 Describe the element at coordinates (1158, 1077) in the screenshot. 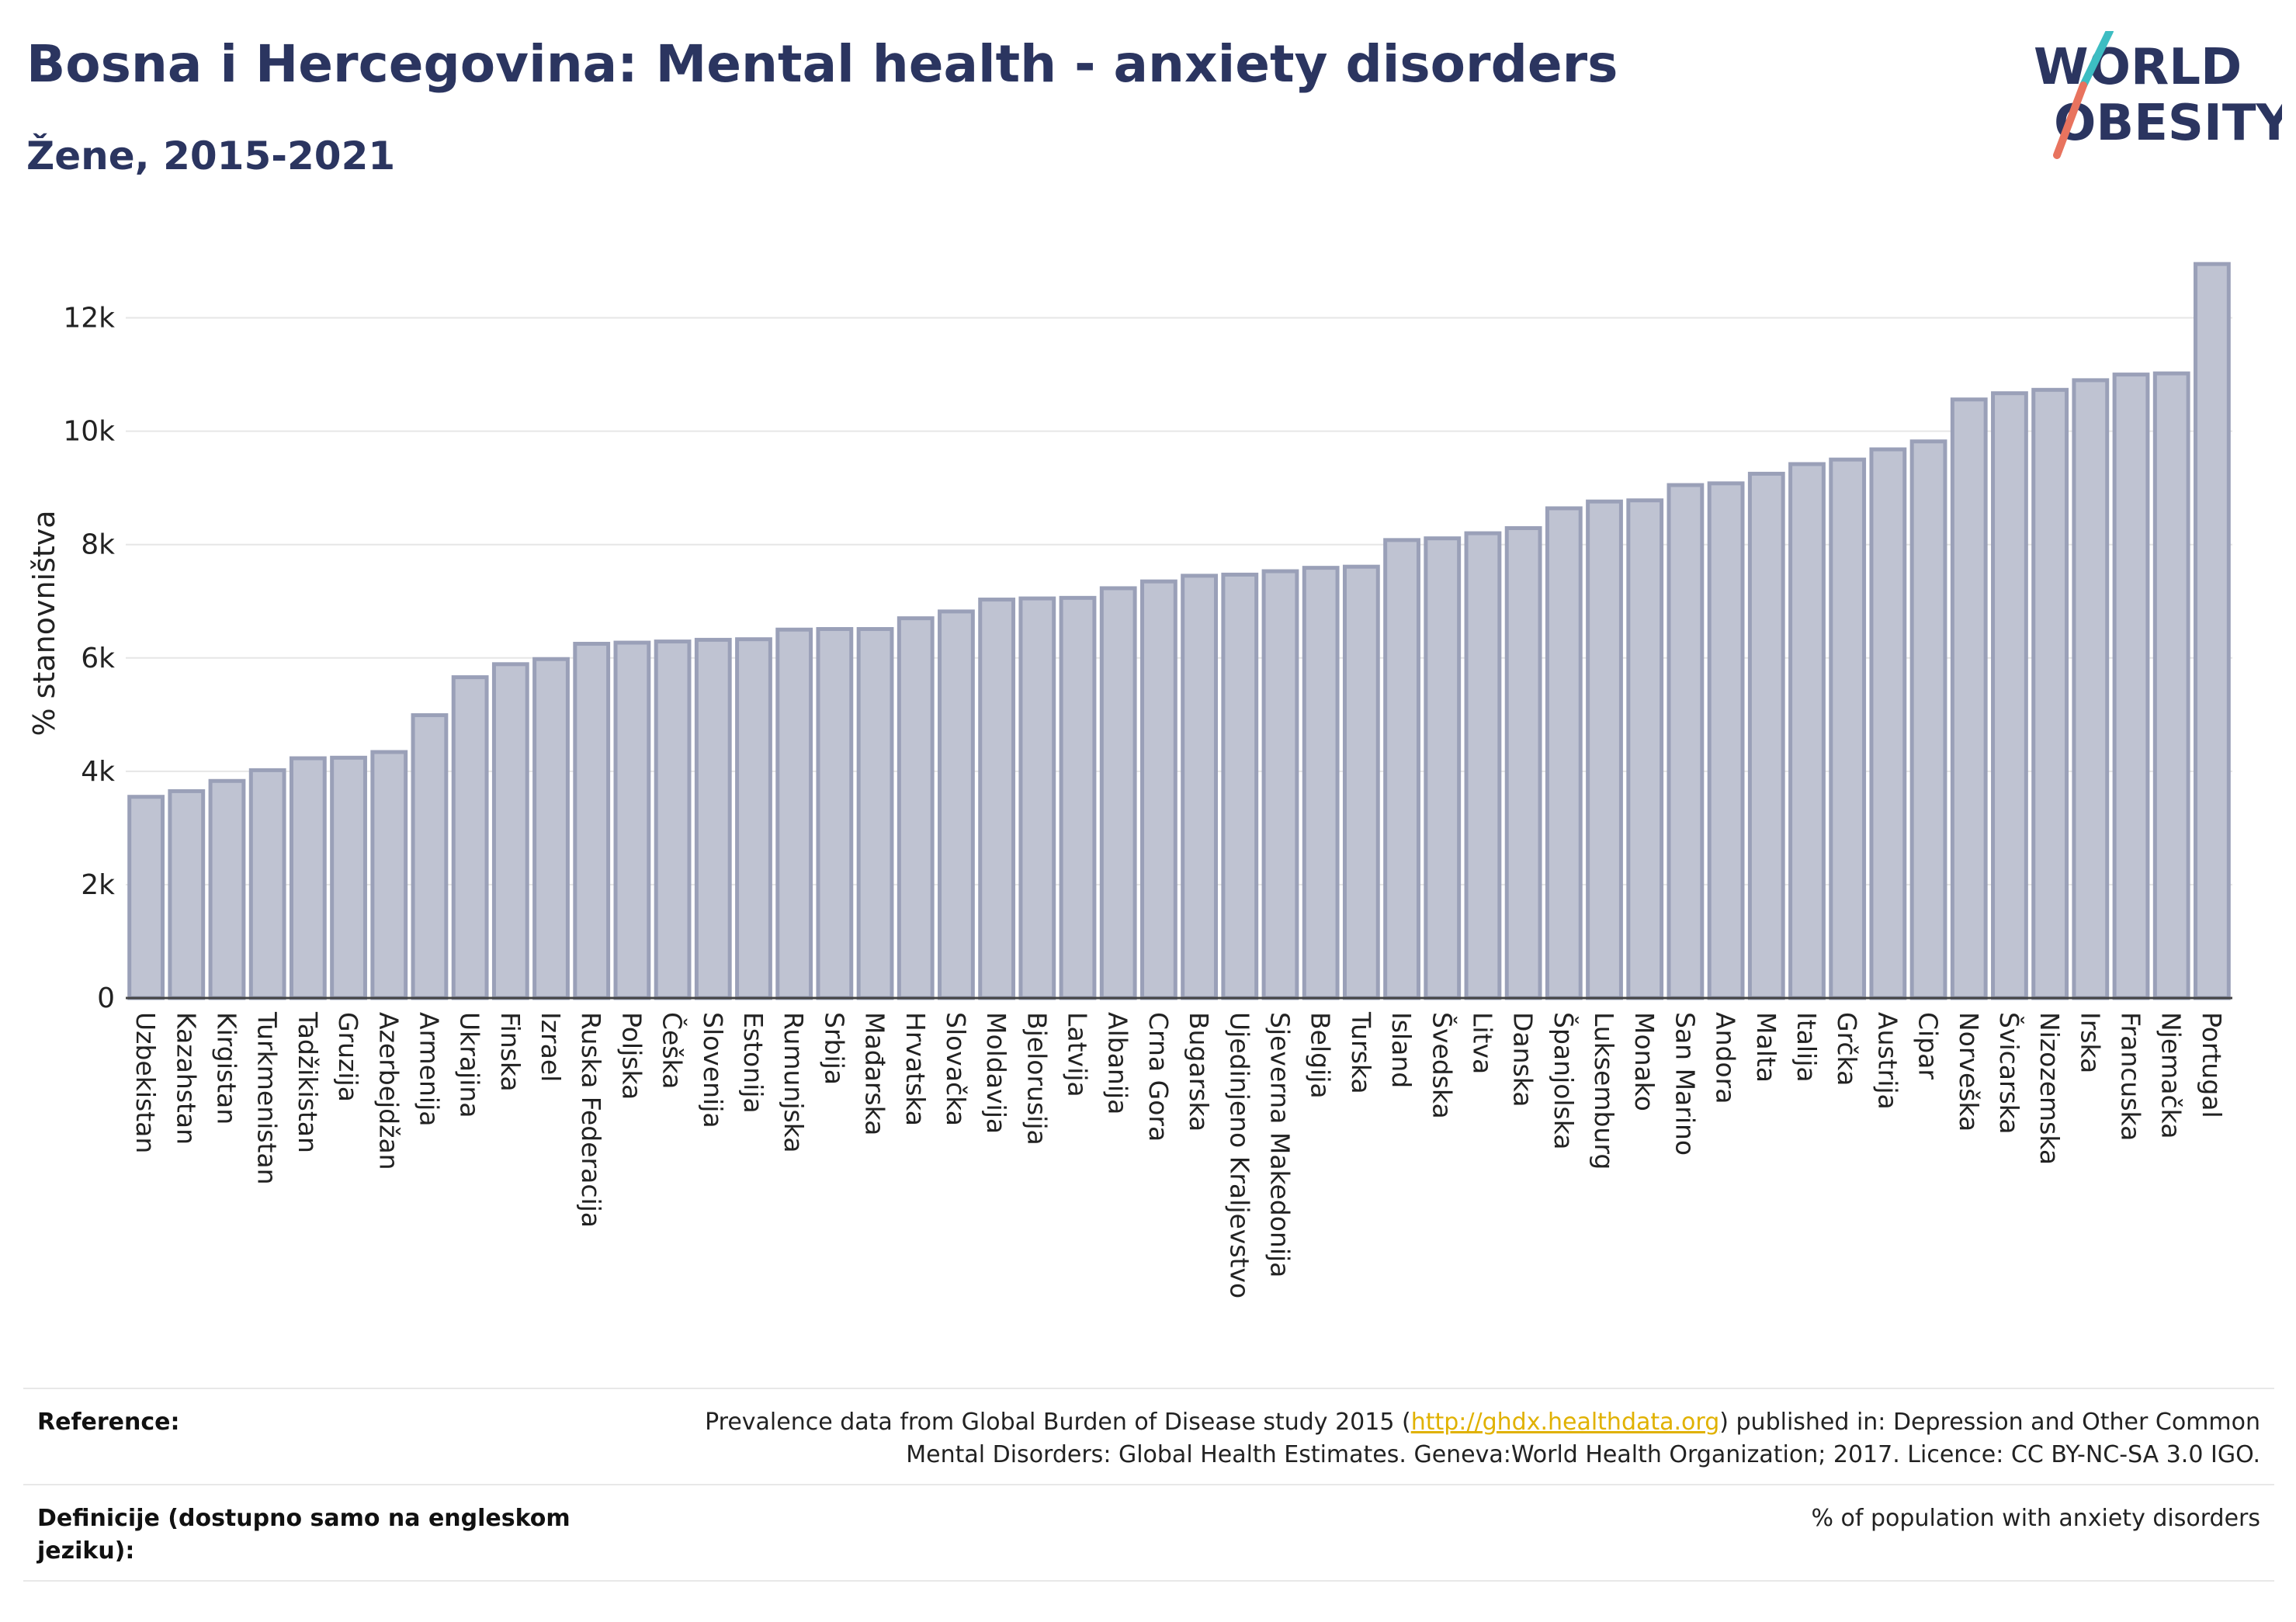

I see `x-tick-label: Crna Gora` at that location.